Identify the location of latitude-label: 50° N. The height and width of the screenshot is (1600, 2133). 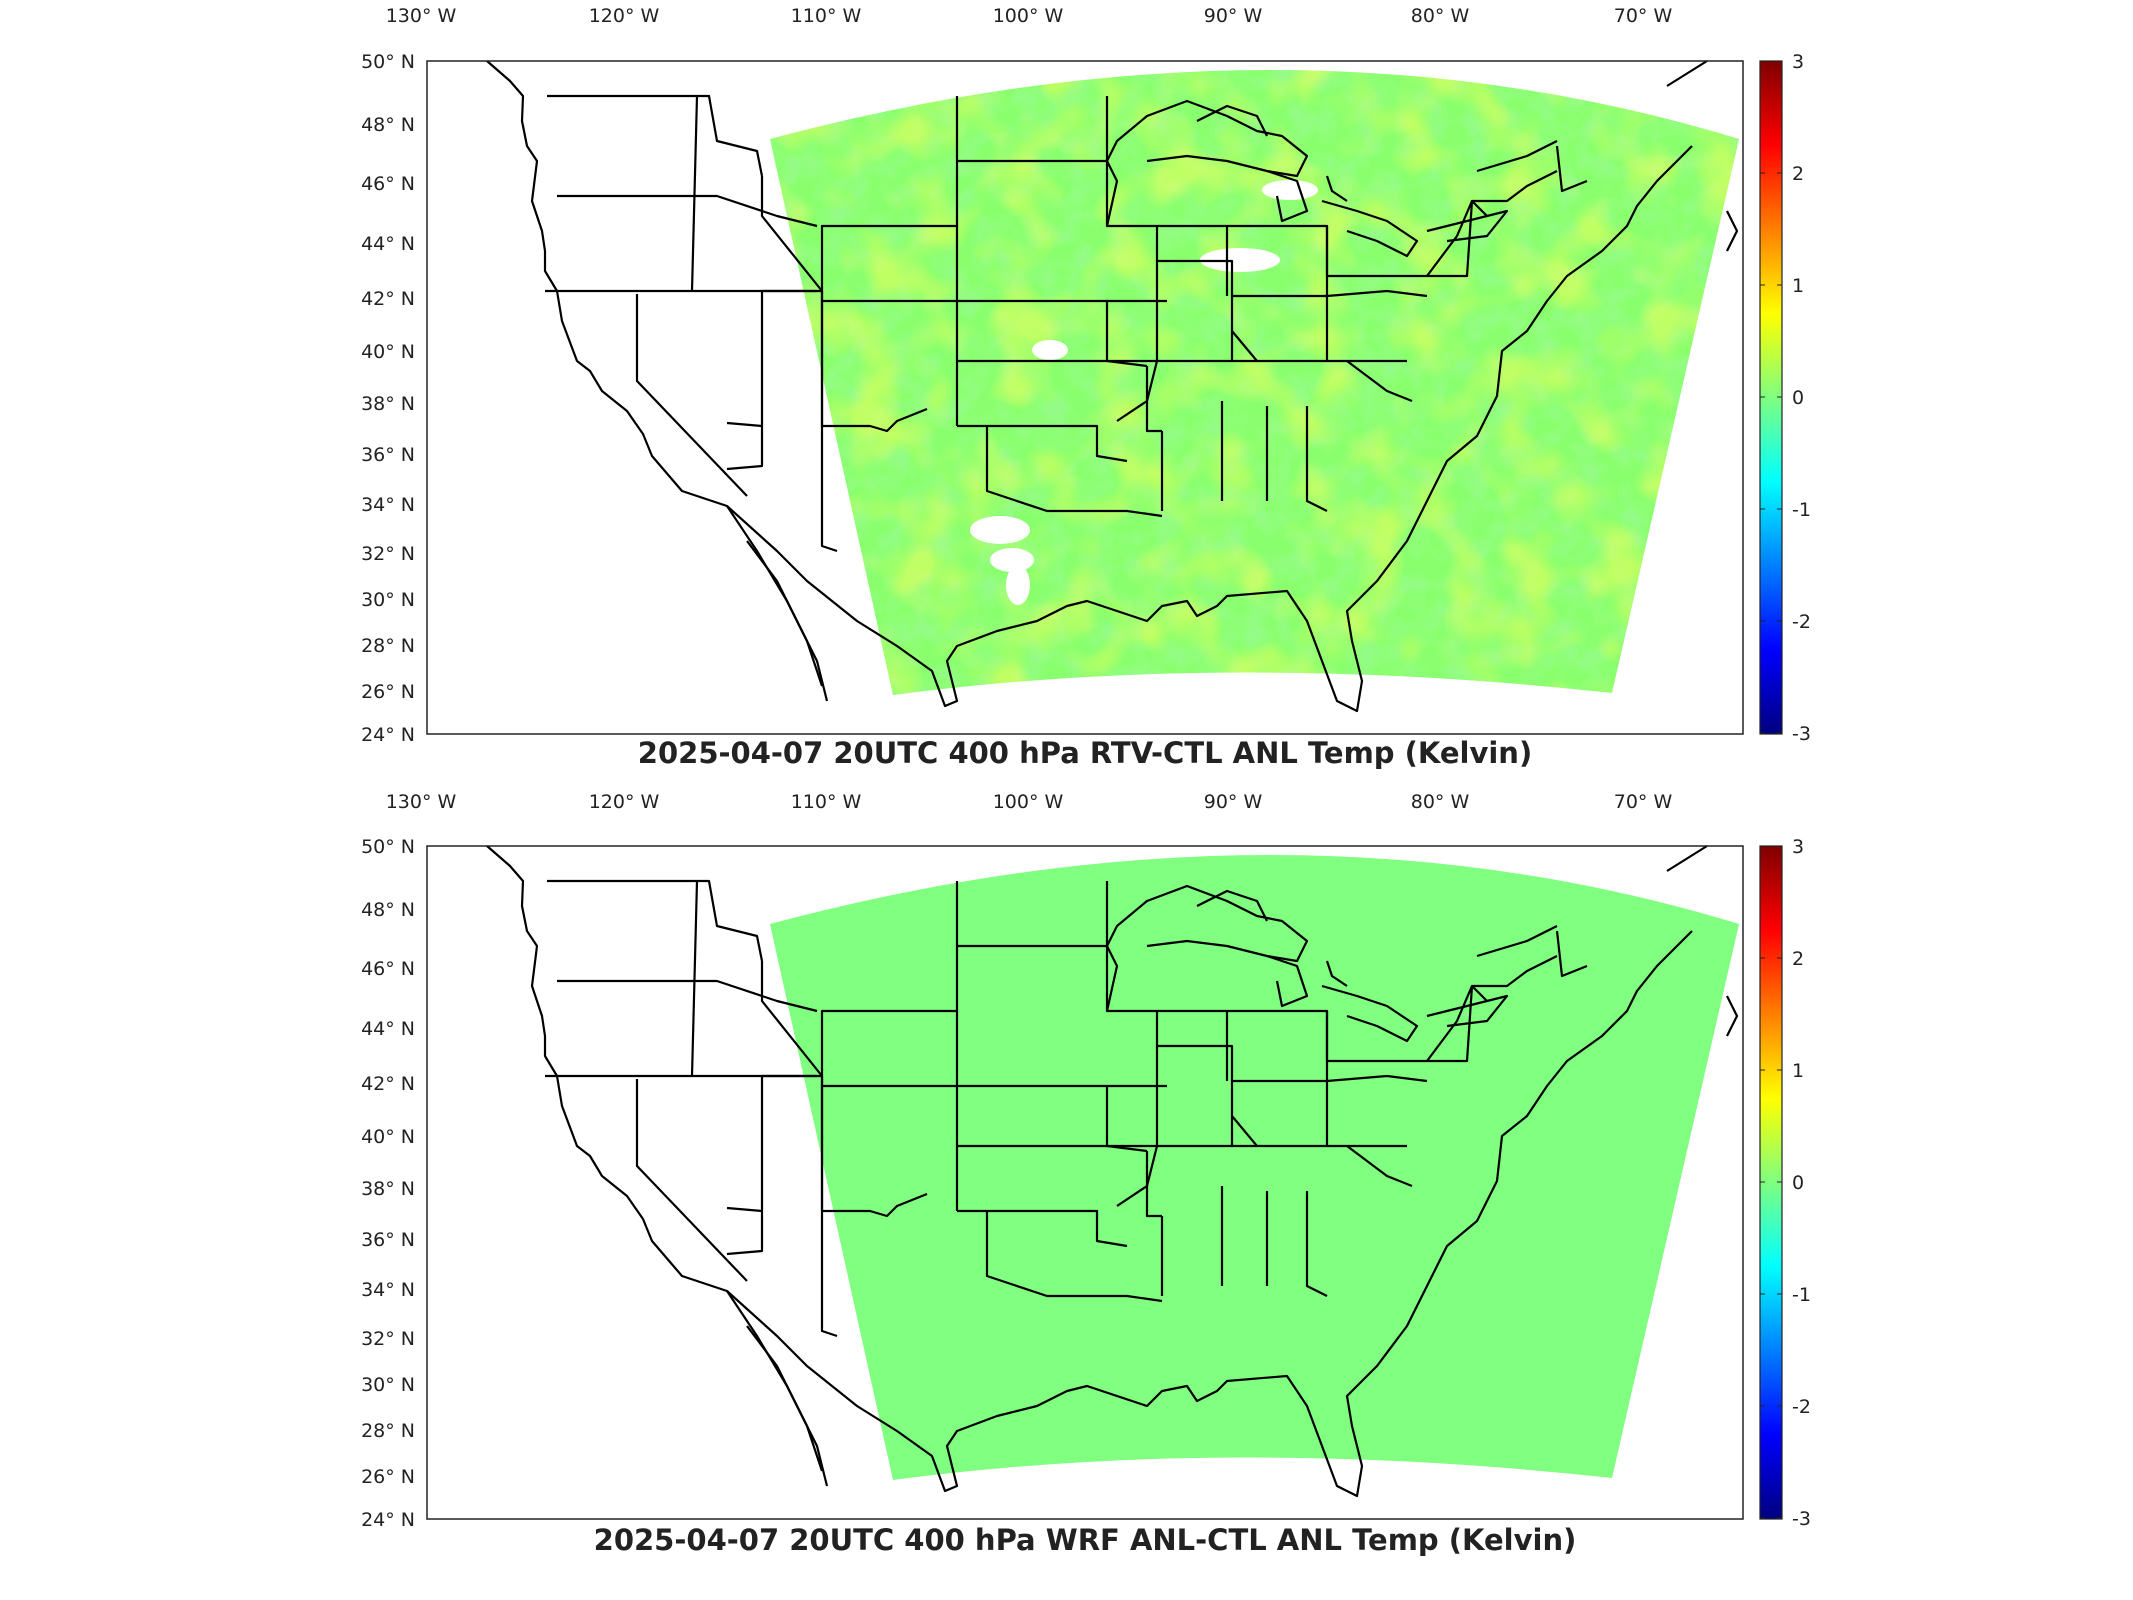
(388, 62).